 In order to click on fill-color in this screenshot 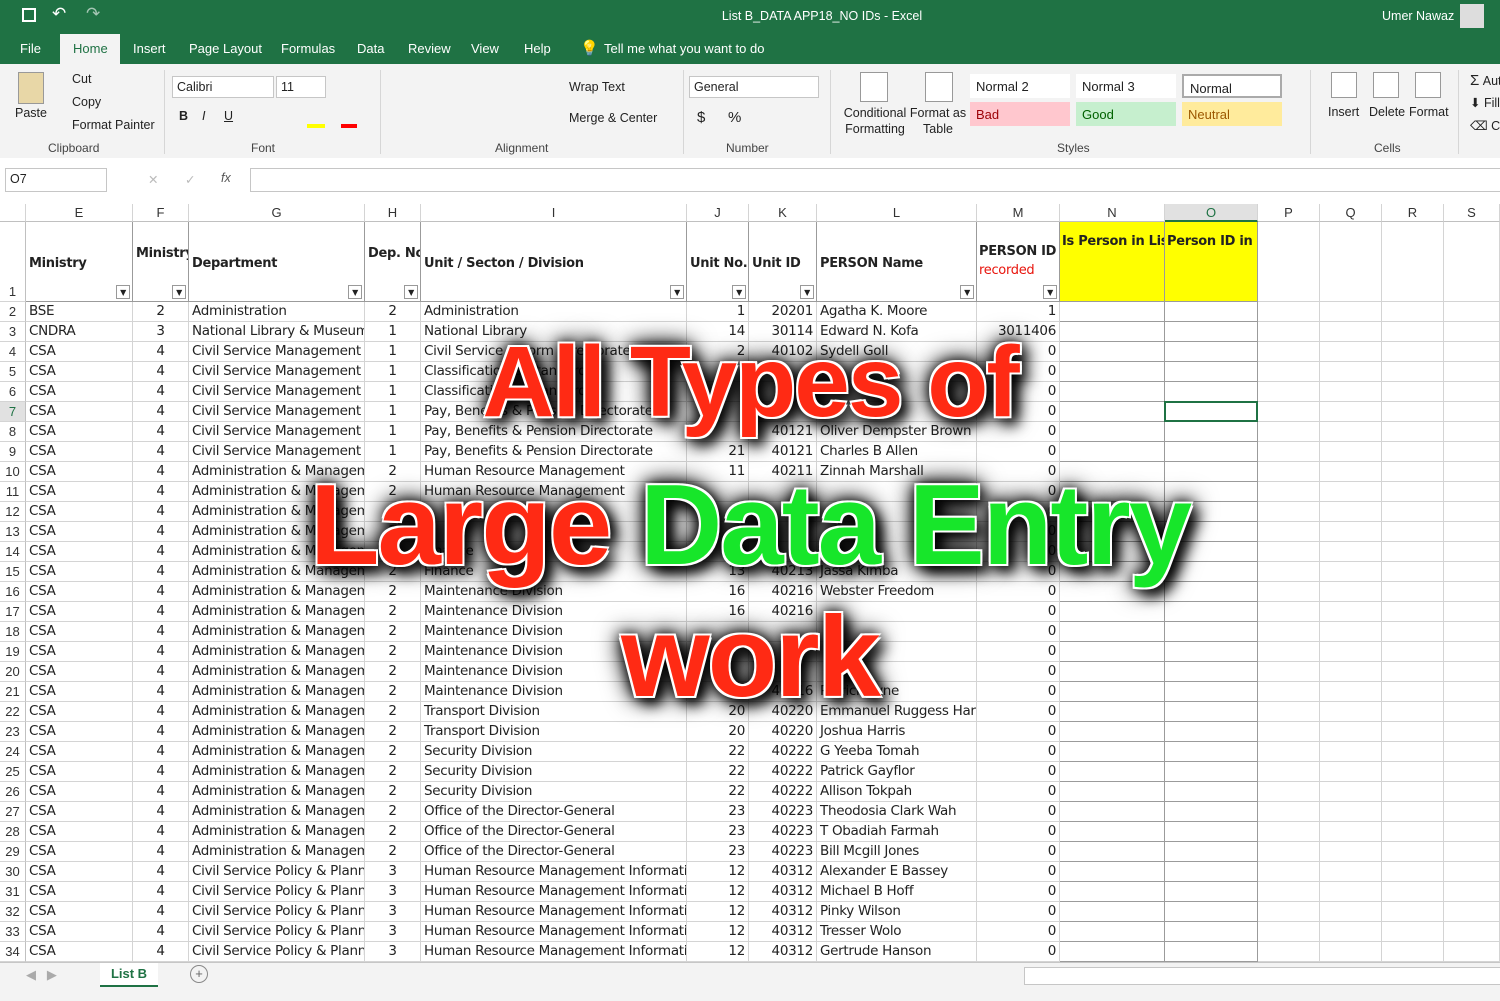, I will do `click(316, 126)`.